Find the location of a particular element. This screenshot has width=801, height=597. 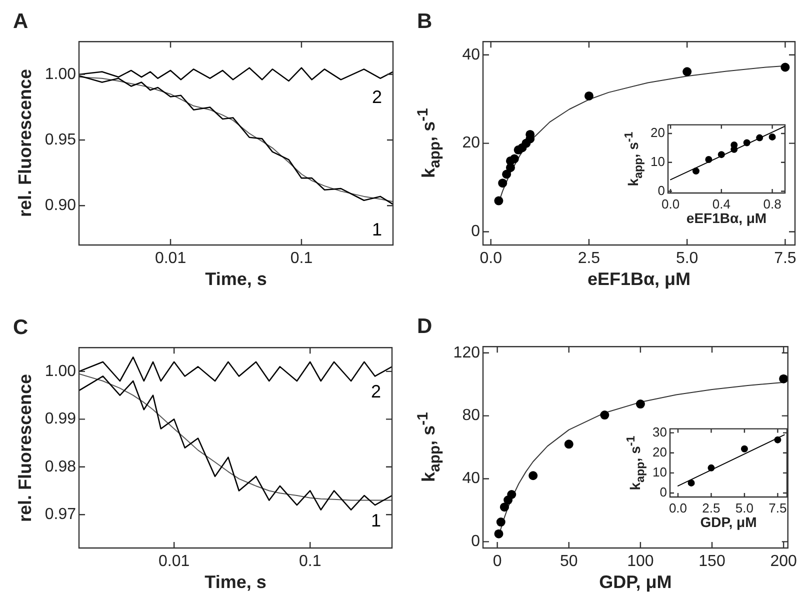

x-tick-label: 50 is located at coordinates (569, 561).